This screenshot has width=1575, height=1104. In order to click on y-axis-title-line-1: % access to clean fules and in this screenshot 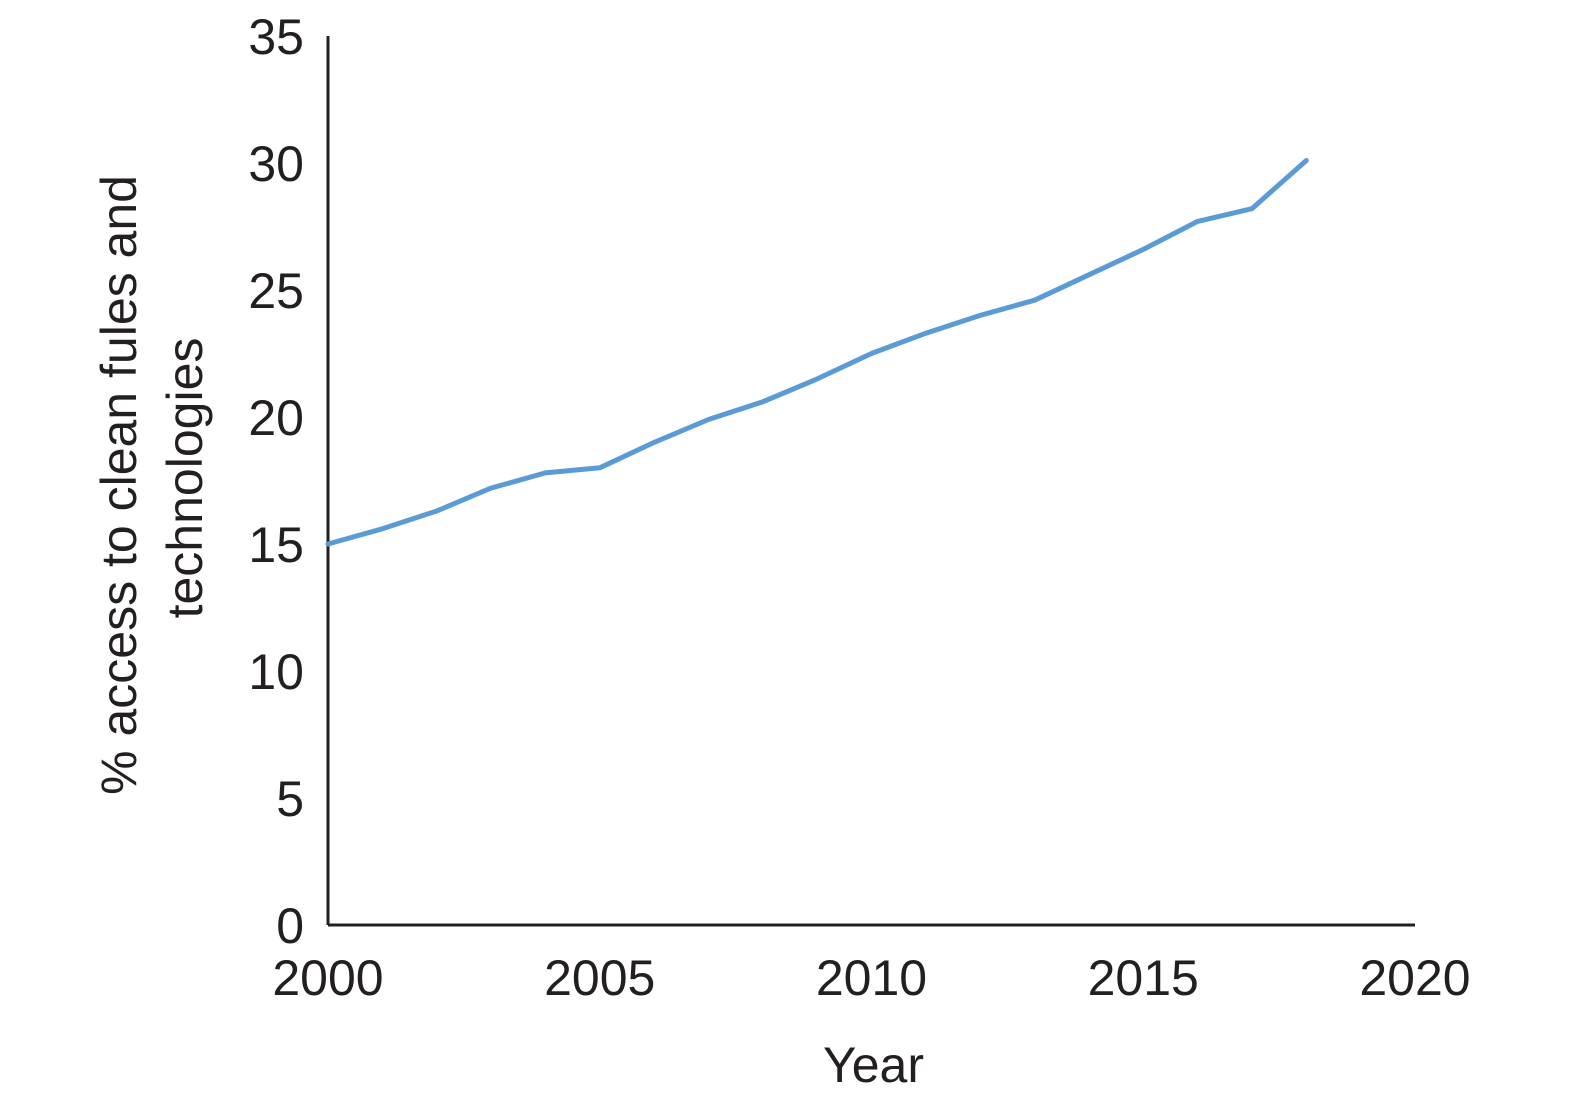, I will do `click(119, 485)`.